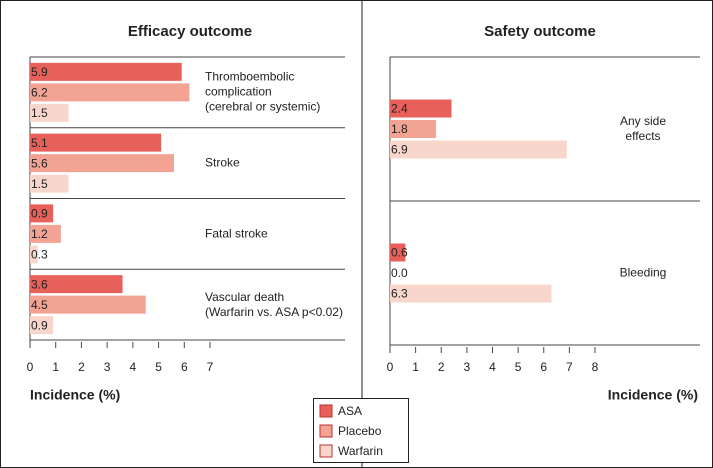  I want to click on value-label: 0.6, so click(399, 253).